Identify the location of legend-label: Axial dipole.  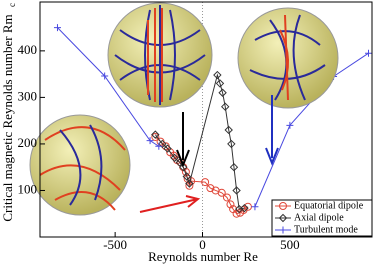
(319, 217).